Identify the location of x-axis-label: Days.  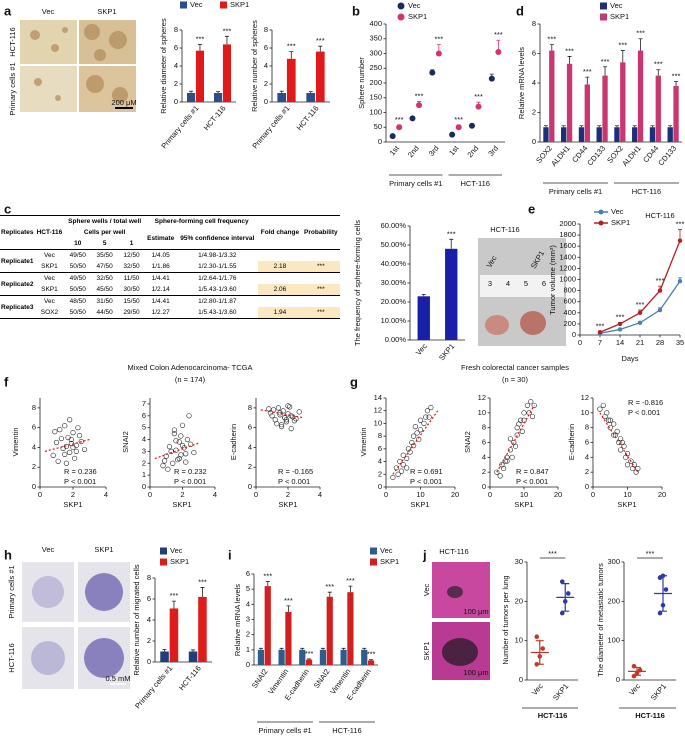
(629, 358).